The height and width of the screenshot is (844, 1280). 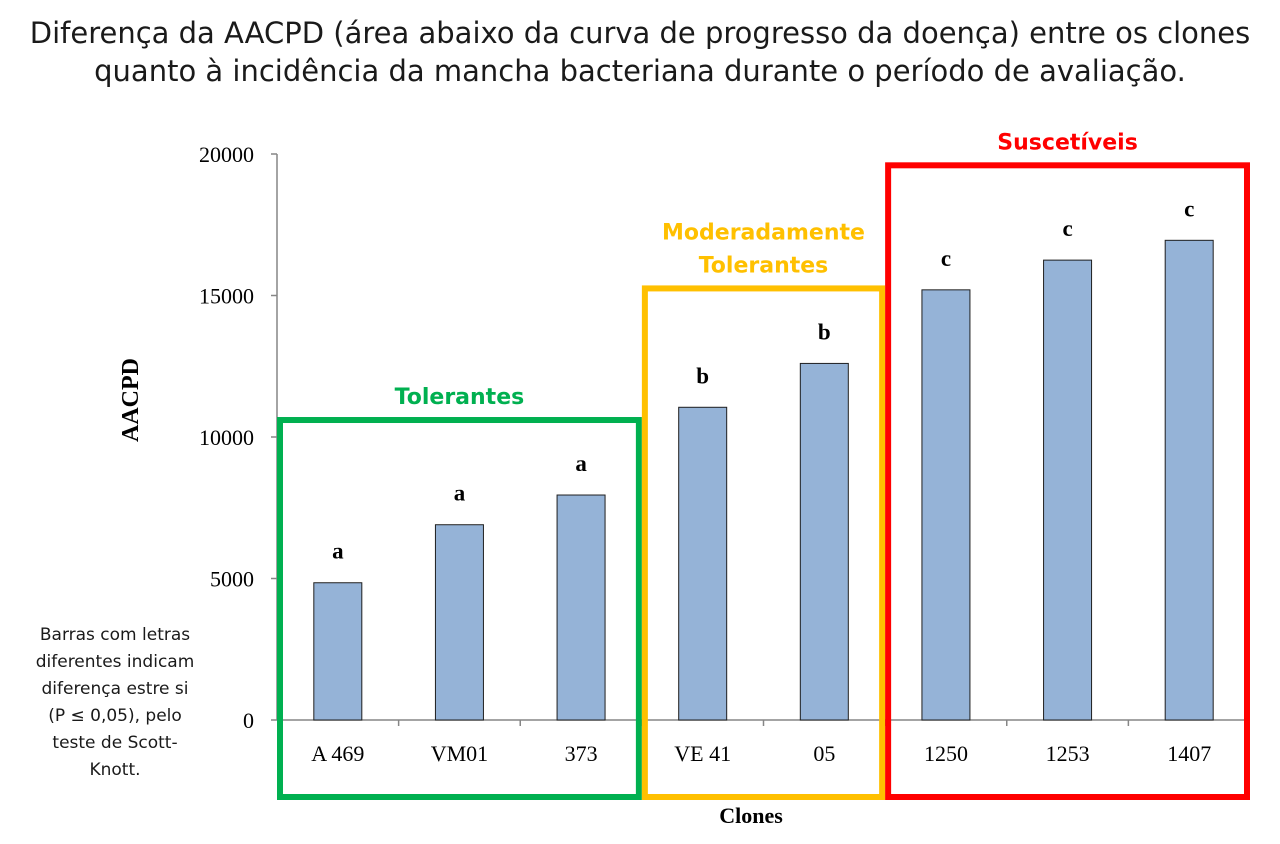 I want to click on note-line: Barras com letras, so click(x=115, y=635).